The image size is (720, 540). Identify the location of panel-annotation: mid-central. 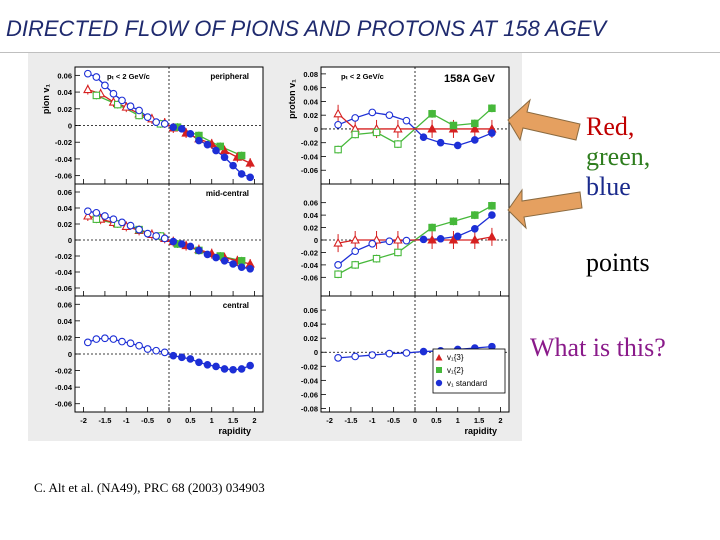
(227, 193).